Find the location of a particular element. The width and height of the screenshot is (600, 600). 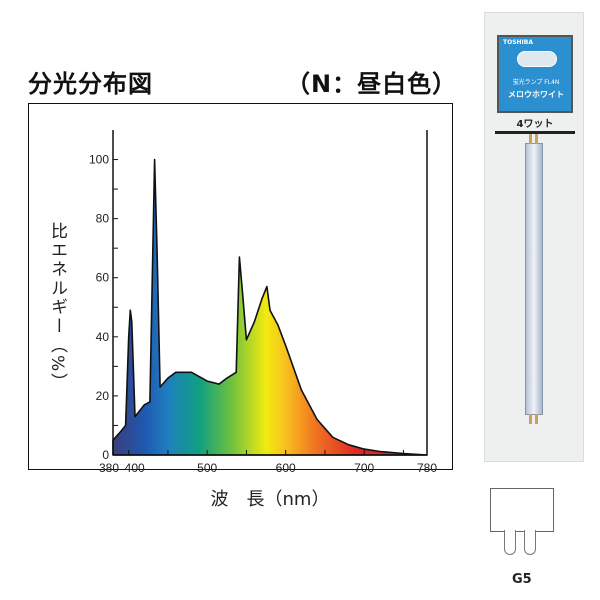

y-tick-label: 20 is located at coordinates (103, 396).